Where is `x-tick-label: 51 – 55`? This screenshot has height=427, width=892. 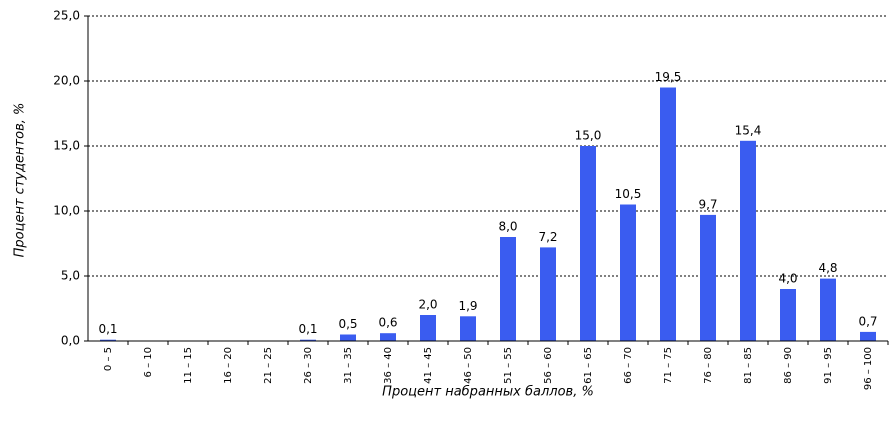
x-tick-label: 51 – 55 is located at coordinates (508, 365).